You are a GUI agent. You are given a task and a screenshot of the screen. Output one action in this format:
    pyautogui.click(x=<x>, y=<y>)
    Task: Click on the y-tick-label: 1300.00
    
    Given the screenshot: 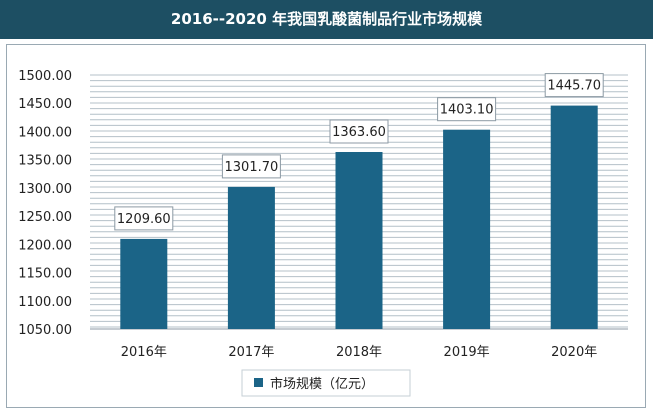 What is the action you would take?
    pyautogui.click(x=45, y=189)
    